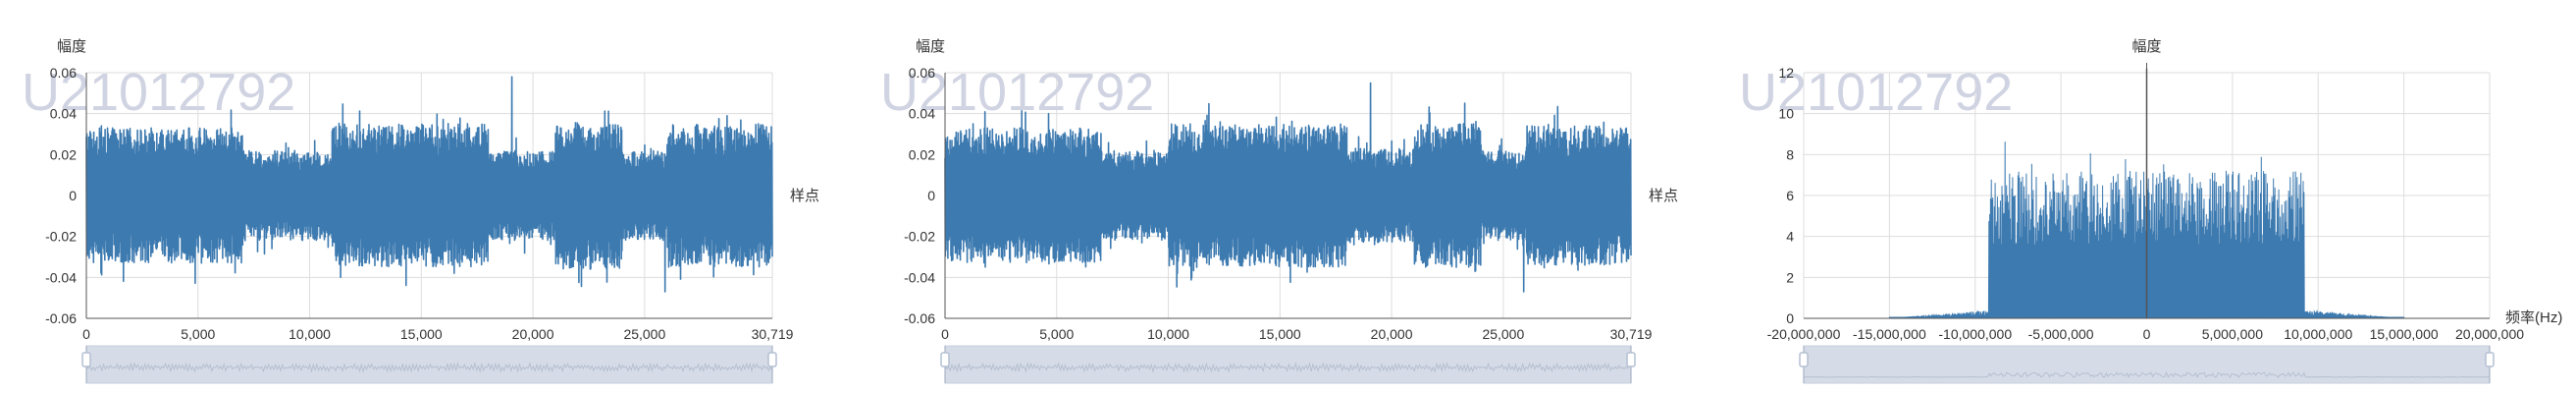  What do you see at coordinates (2533, 317) in the screenshot?
I see `x-axis-label: 频率(Hz)` at bounding box center [2533, 317].